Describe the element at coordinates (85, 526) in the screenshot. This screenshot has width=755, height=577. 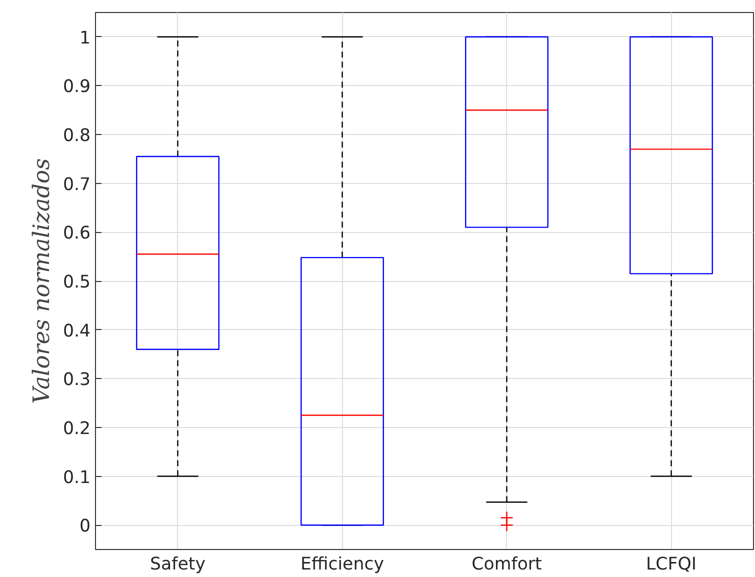
I see `y-tick-label: 0` at that location.